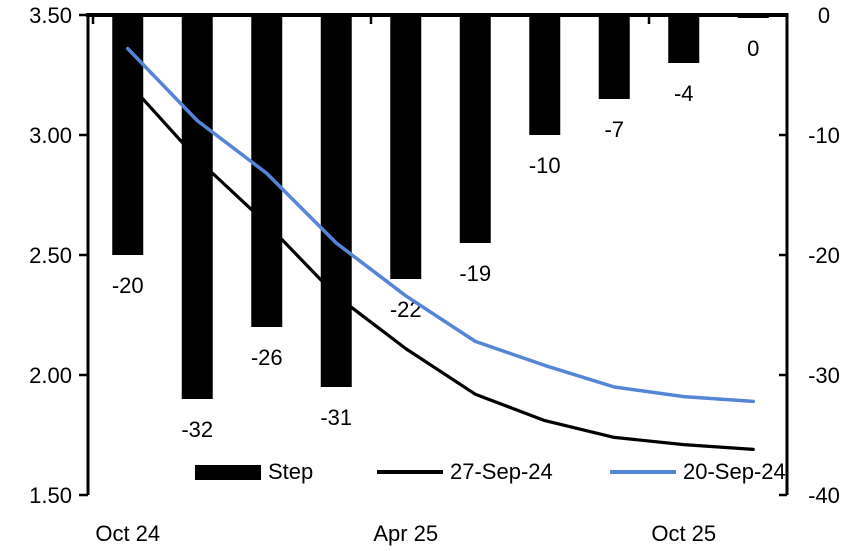 The width and height of the screenshot is (852, 551). What do you see at coordinates (128, 285) in the screenshot?
I see `bar-data-label: -20` at bounding box center [128, 285].